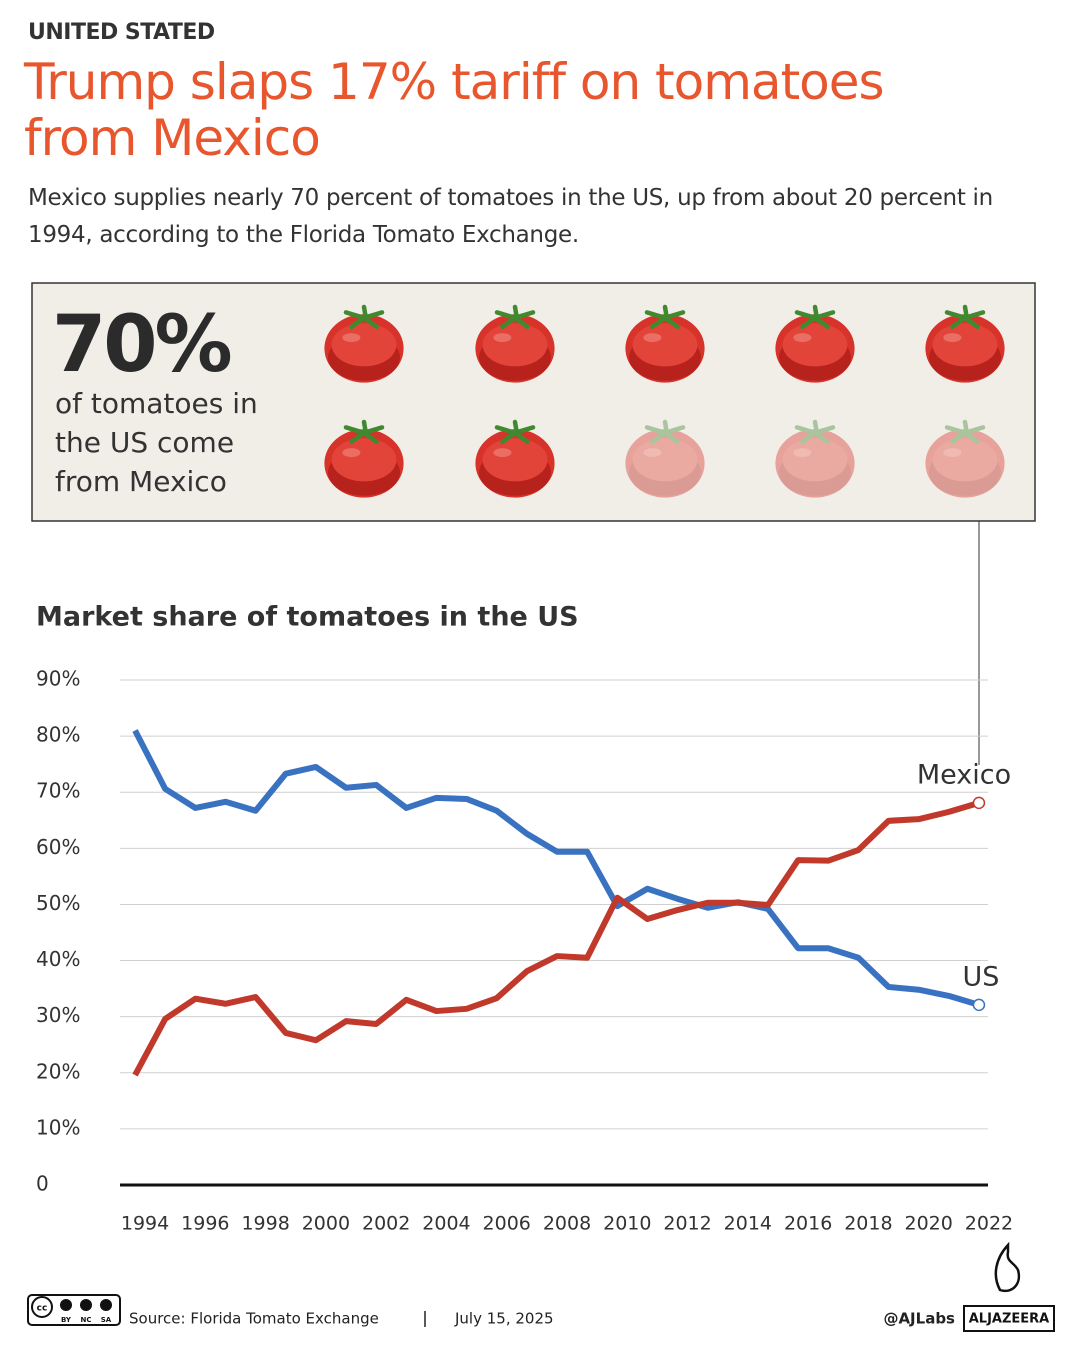 This screenshot has width=1081, height=1350. Describe the element at coordinates (964, 774) in the screenshot. I see `series-label: Mexico` at that location.